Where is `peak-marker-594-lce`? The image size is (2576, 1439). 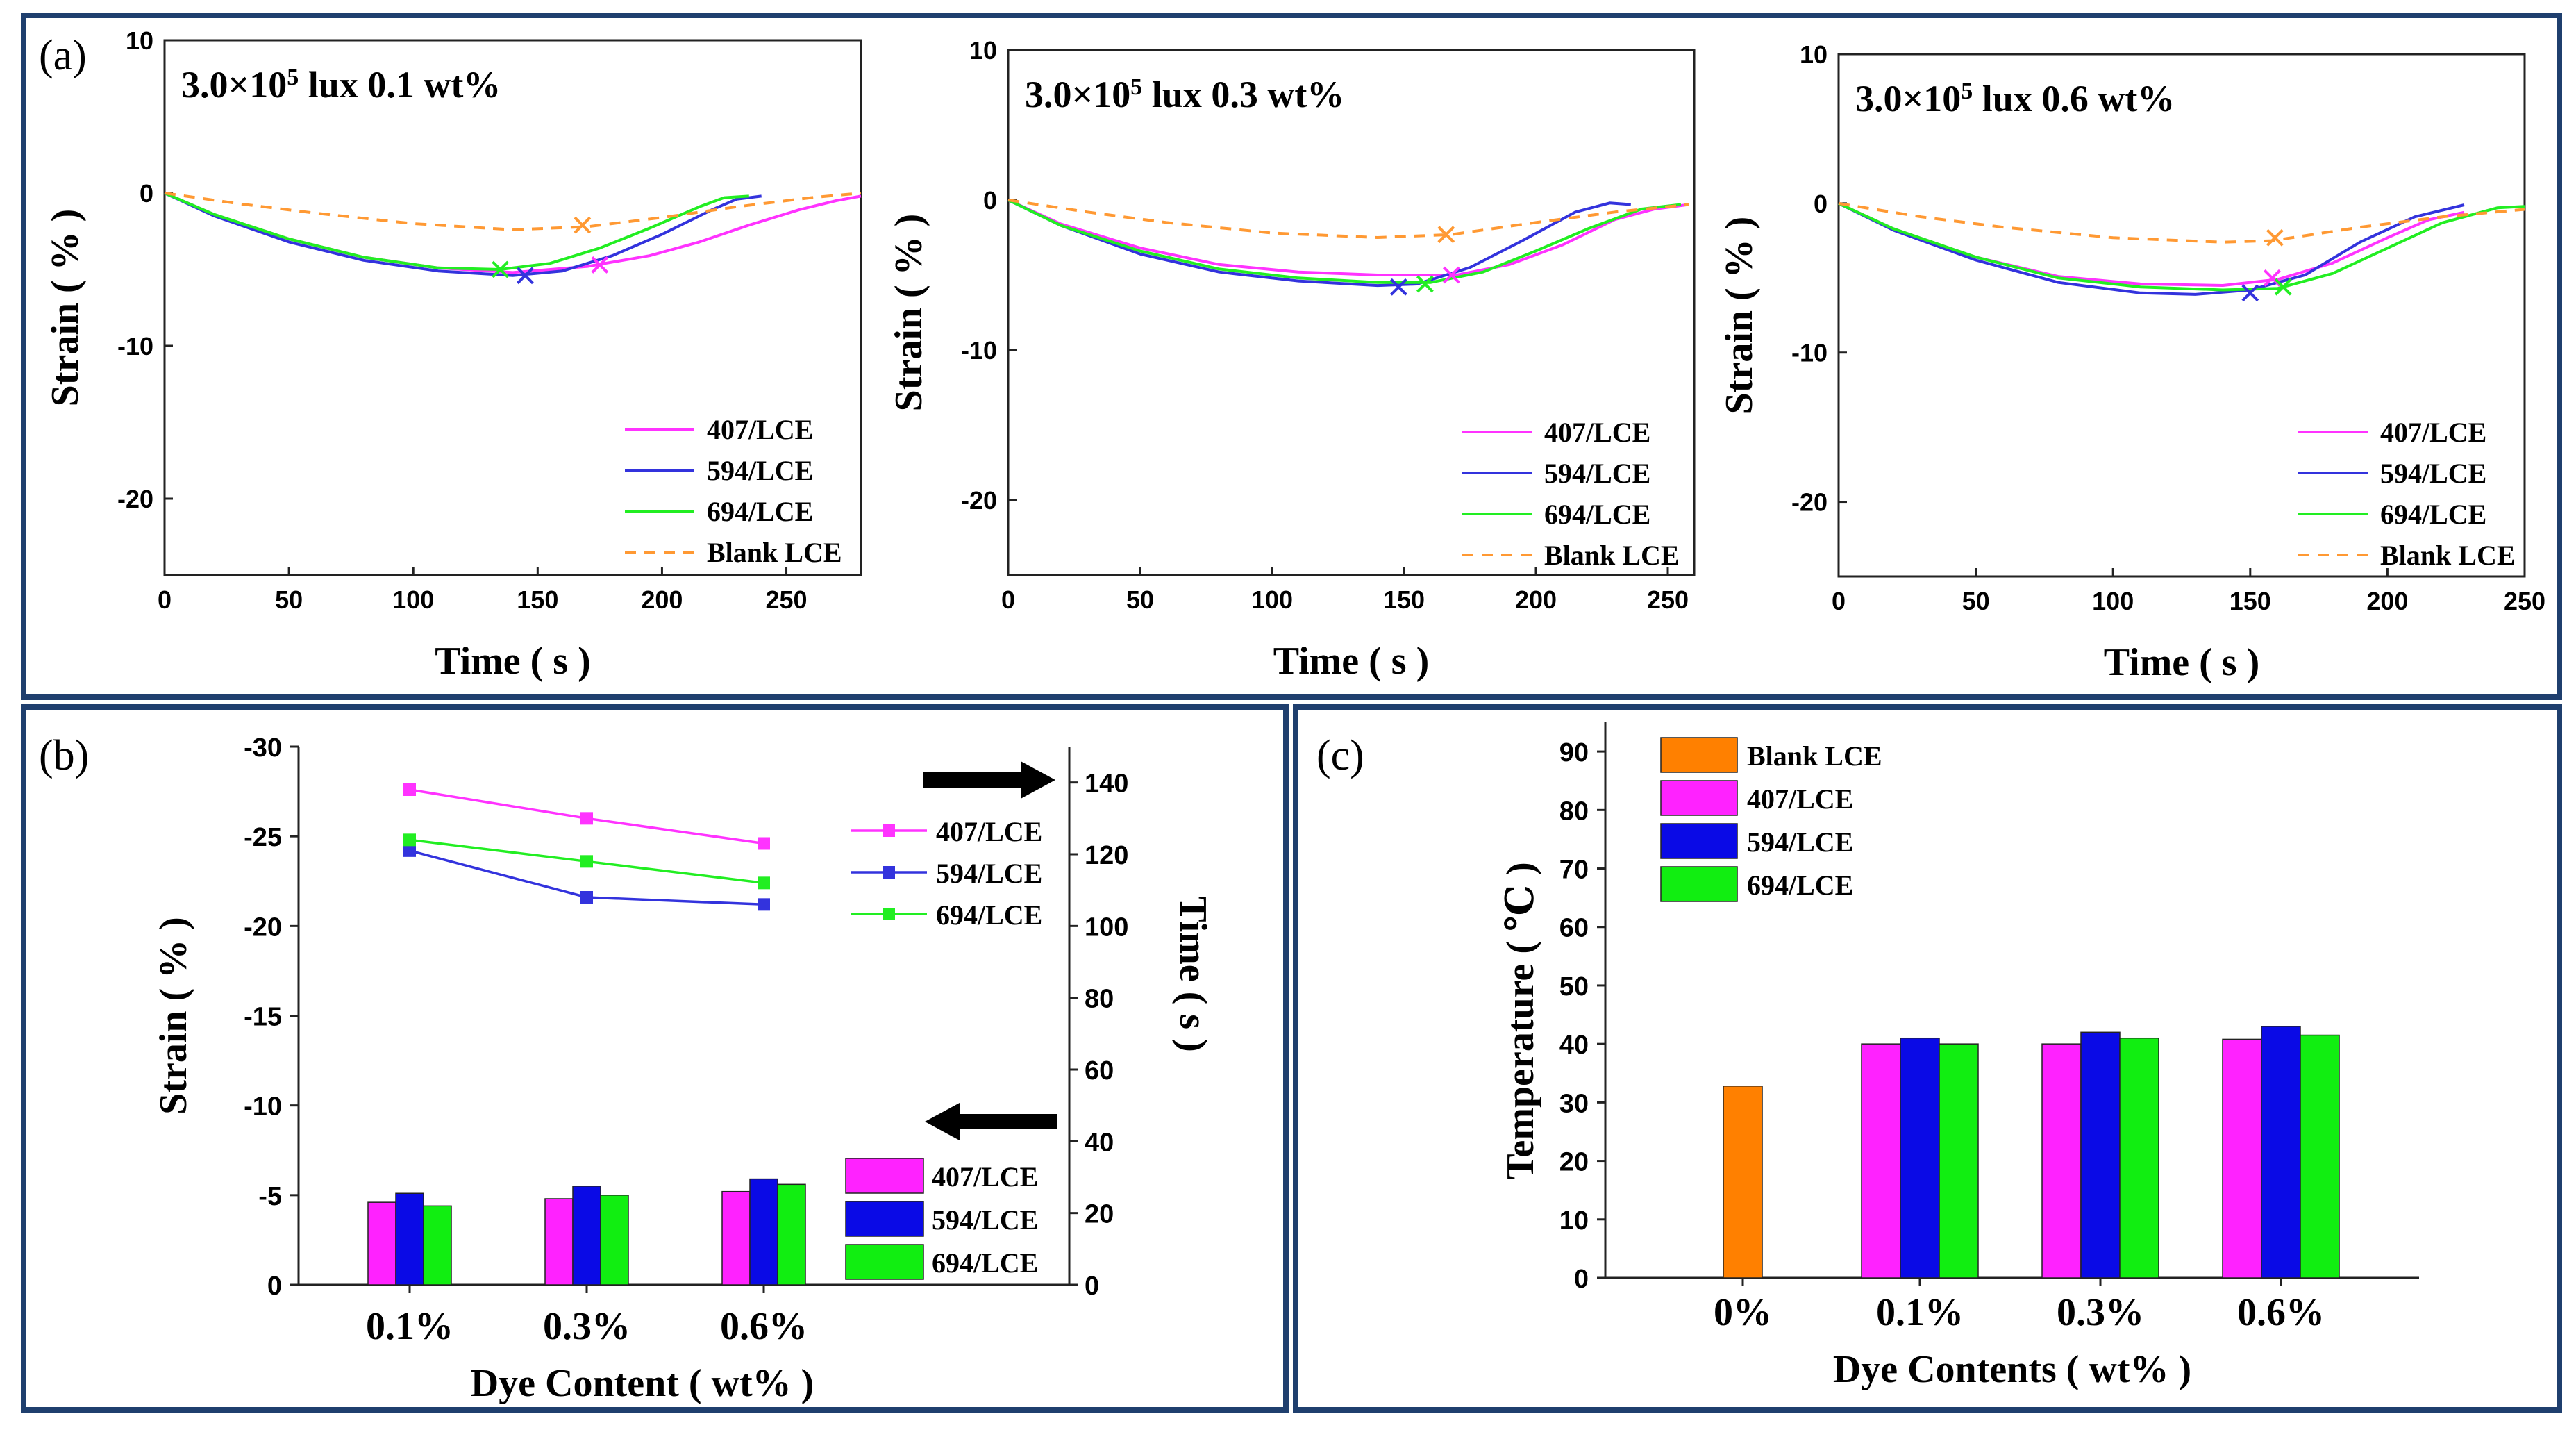 peak-marker-594-lce is located at coordinates (525, 276).